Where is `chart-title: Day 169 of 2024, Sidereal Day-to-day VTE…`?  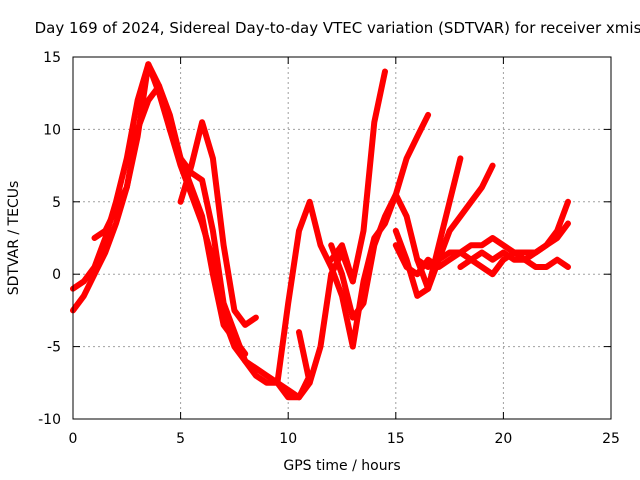
chart-title: Day 169 of 2024, Sidereal Day-to-day VTE… is located at coordinates (337, 28).